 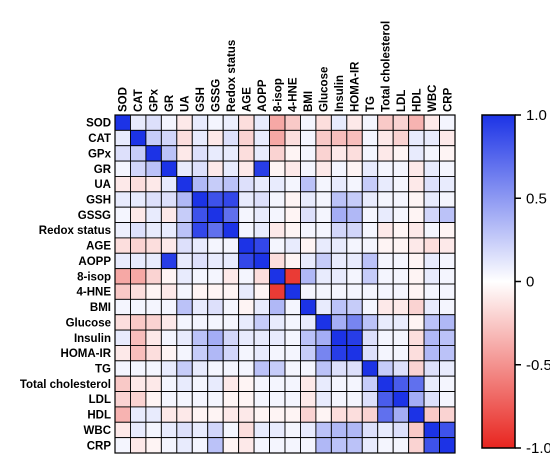 What do you see at coordinates (170, 103) in the screenshot?
I see `column-label: GR` at bounding box center [170, 103].